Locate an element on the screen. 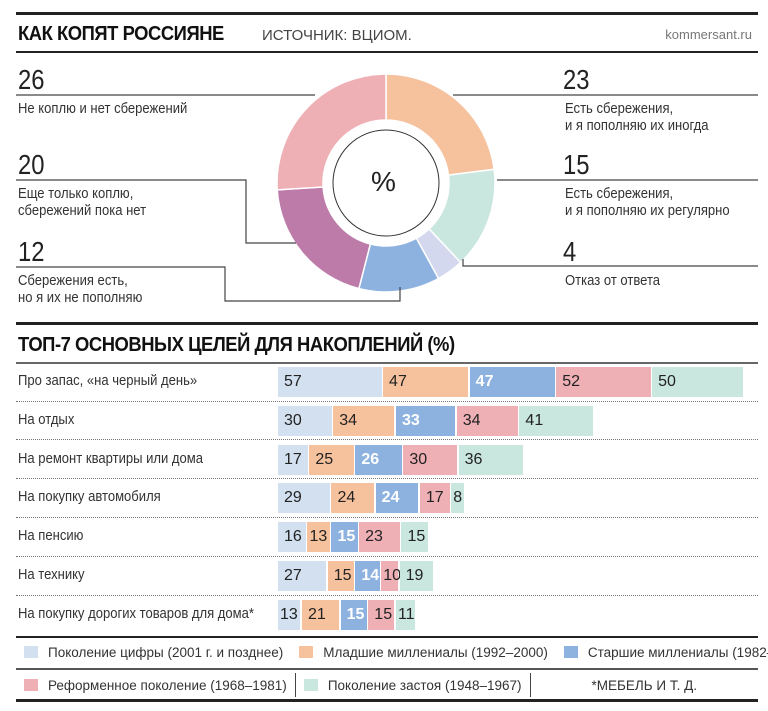 This screenshot has width=768, height=711. bar-segment: 36 is located at coordinates (491, 459).